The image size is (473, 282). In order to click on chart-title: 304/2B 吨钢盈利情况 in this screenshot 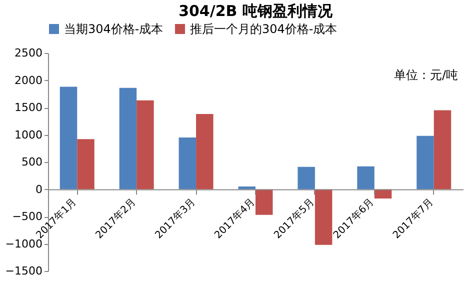, I will do `click(256, 11)`.